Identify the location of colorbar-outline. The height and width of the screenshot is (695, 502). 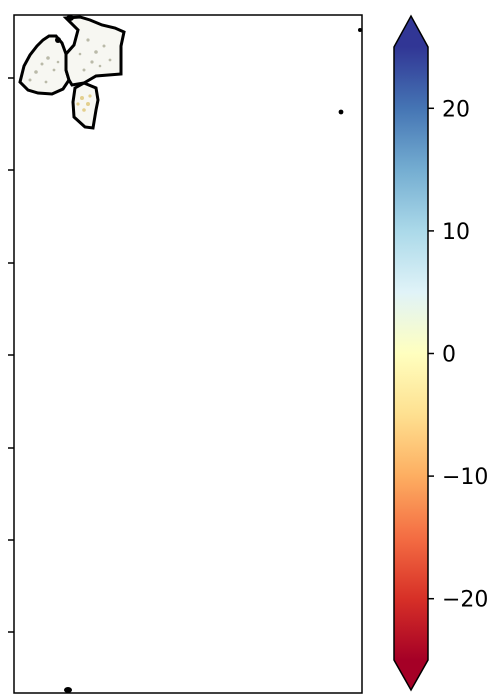
(411, 353).